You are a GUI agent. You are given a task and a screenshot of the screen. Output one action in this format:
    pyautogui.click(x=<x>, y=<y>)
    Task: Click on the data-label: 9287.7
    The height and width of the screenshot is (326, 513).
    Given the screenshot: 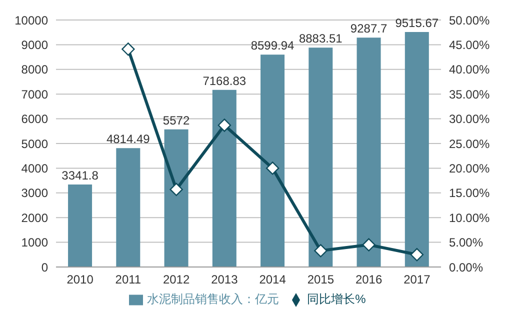 What is the action you would take?
    pyautogui.click(x=369, y=29)
    